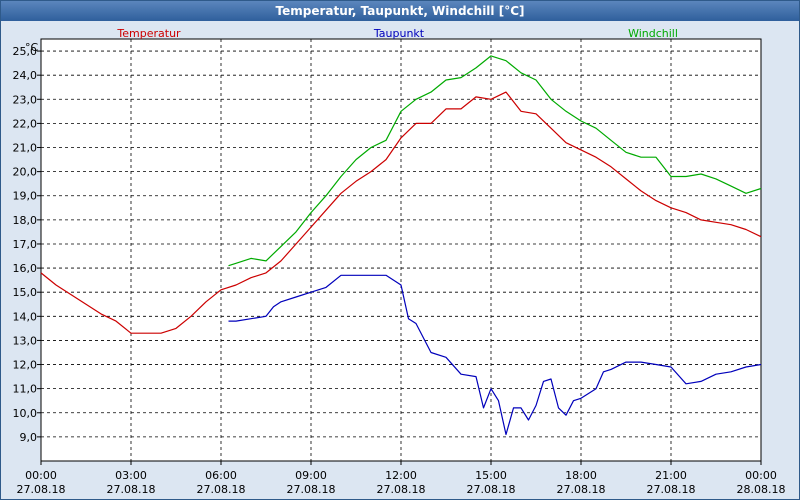 This screenshot has height=500, width=800. Describe the element at coordinates (653, 33) in the screenshot. I see `legend-entry-windchill: Windchill` at that location.